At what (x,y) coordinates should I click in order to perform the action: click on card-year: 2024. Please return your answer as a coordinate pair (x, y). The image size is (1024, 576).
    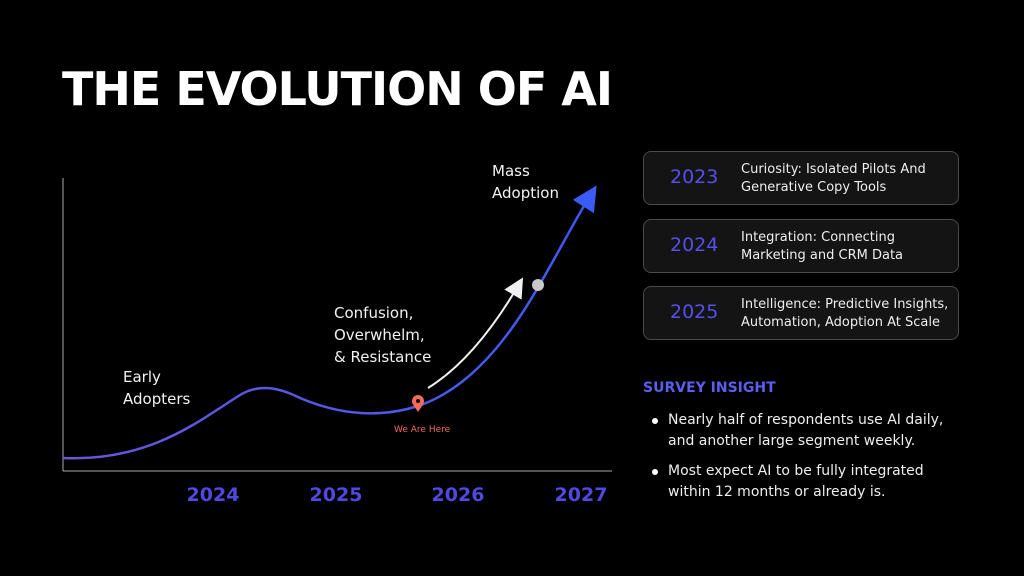
    Looking at the image, I should click on (694, 245).